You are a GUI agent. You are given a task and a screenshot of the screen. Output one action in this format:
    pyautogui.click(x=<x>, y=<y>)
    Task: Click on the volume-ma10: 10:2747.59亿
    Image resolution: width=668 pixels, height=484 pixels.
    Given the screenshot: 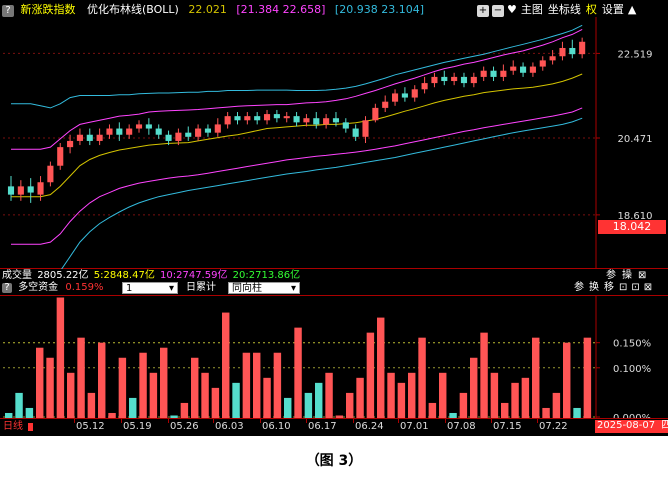 What is the action you would take?
    pyautogui.click(x=194, y=275)
    